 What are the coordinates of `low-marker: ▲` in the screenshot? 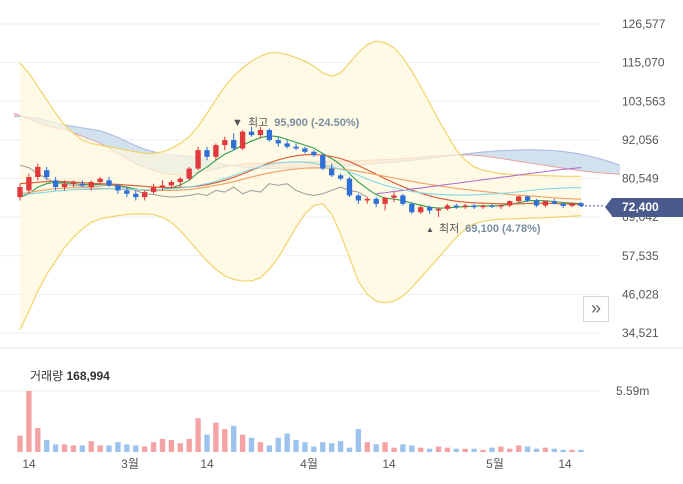 It's located at (430, 229).